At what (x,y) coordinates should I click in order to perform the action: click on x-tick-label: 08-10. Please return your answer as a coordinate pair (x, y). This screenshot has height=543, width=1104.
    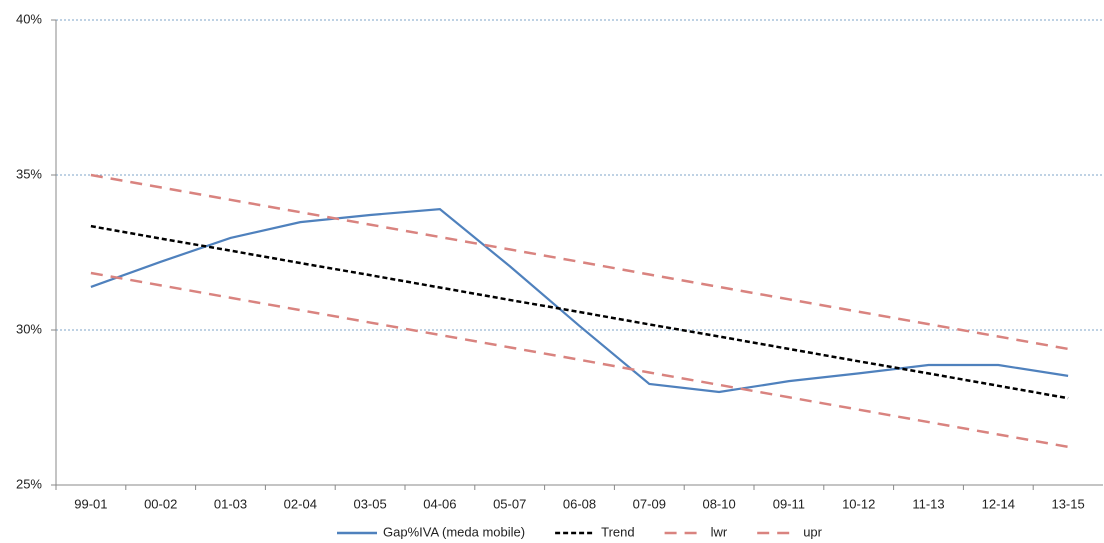
    Looking at the image, I should click on (718, 503).